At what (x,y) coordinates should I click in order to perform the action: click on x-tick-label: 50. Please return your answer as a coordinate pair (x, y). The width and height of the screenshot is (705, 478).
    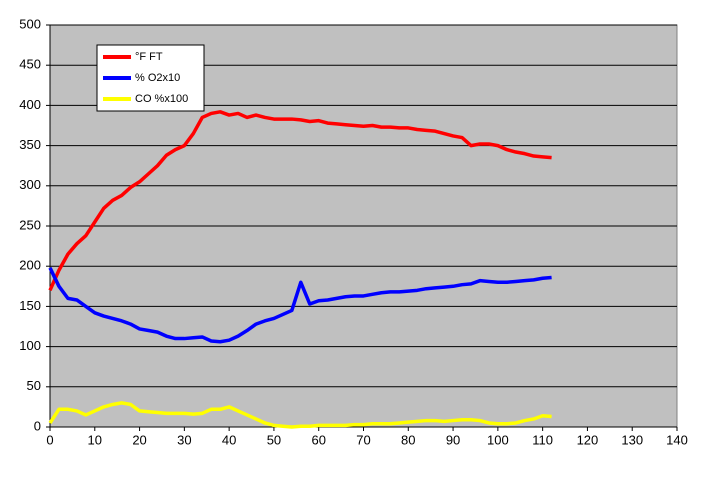
    Looking at the image, I should click on (274, 439).